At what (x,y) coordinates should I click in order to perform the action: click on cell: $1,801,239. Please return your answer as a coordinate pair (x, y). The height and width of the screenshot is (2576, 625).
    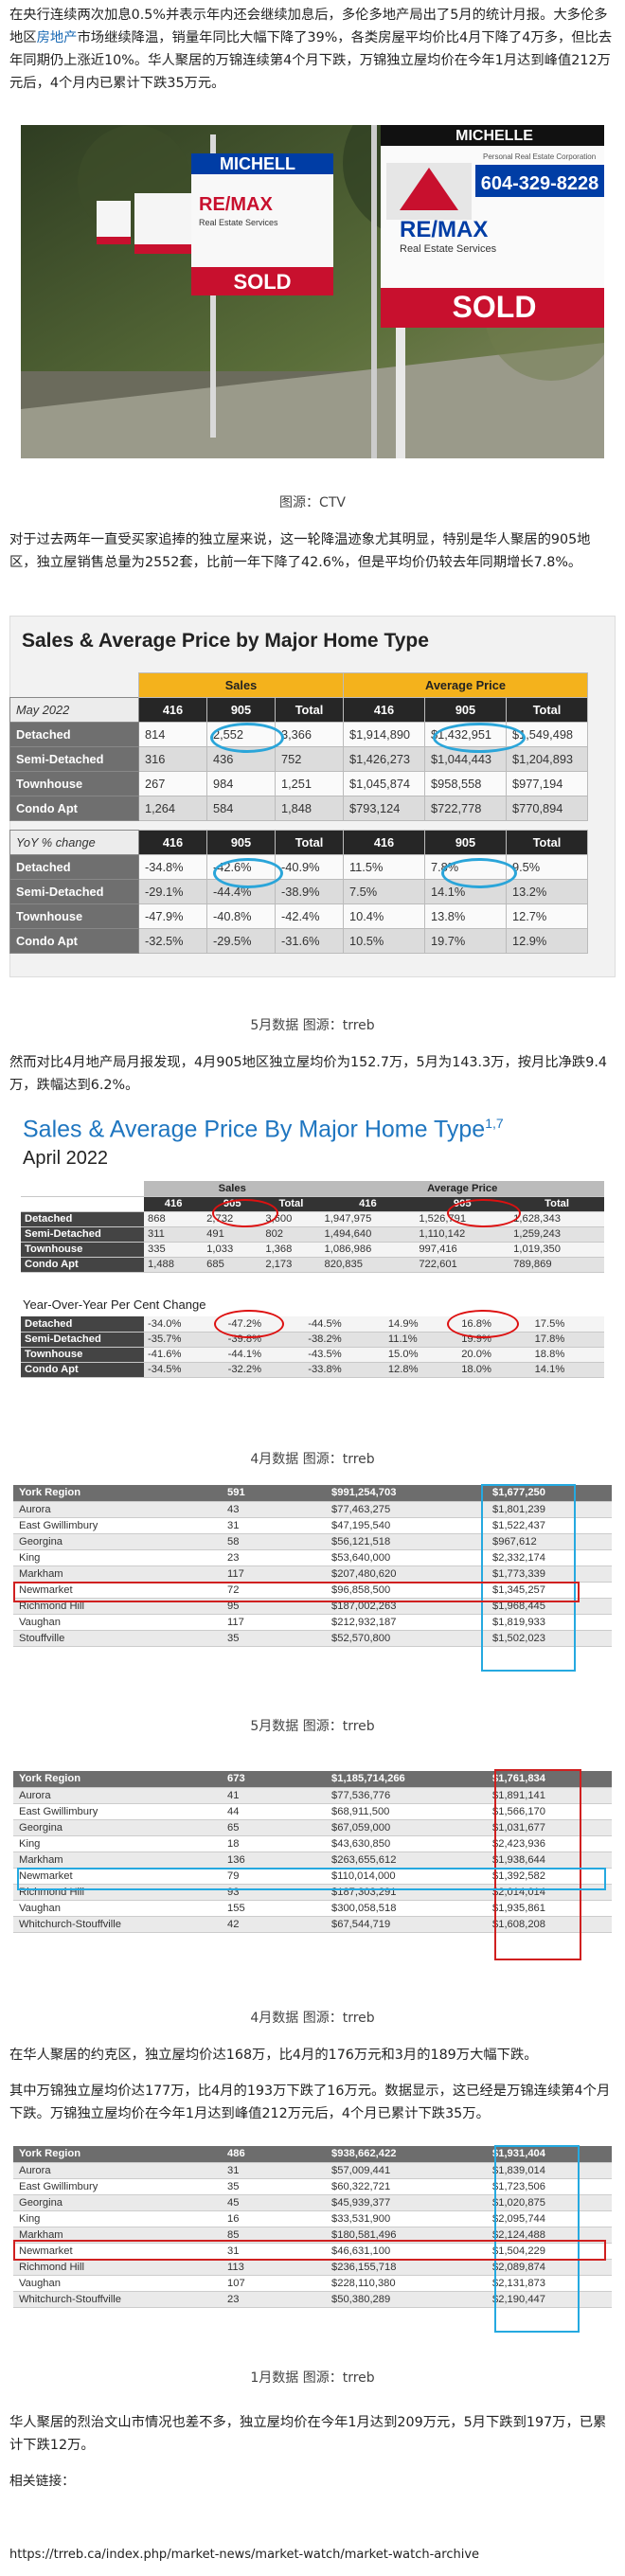
    Looking at the image, I should click on (550, 1509).